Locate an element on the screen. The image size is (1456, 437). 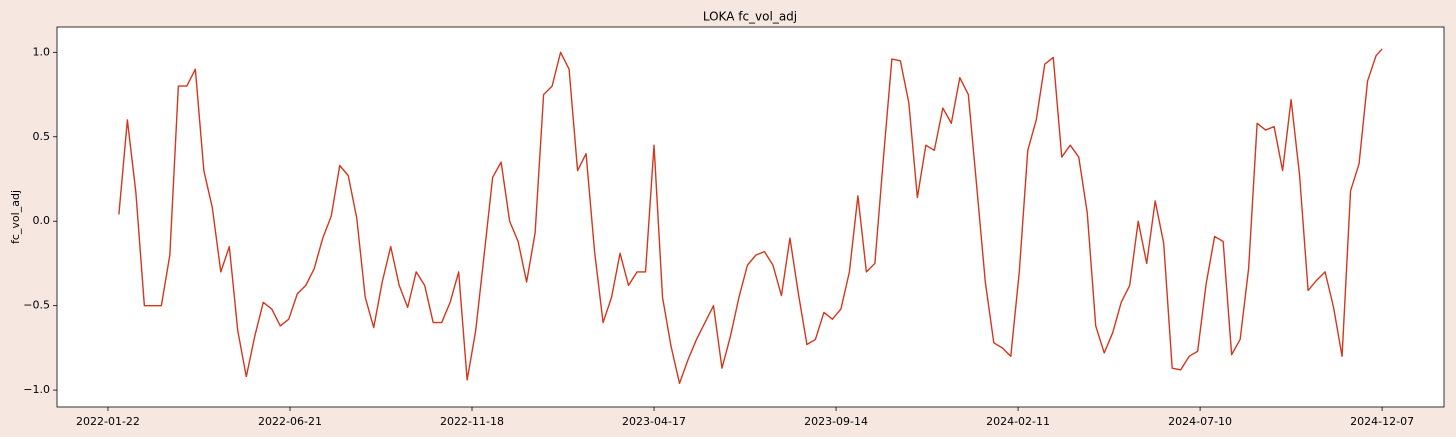
x-tick-label: 2024-07-10 is located at coordinates (1200, 421).